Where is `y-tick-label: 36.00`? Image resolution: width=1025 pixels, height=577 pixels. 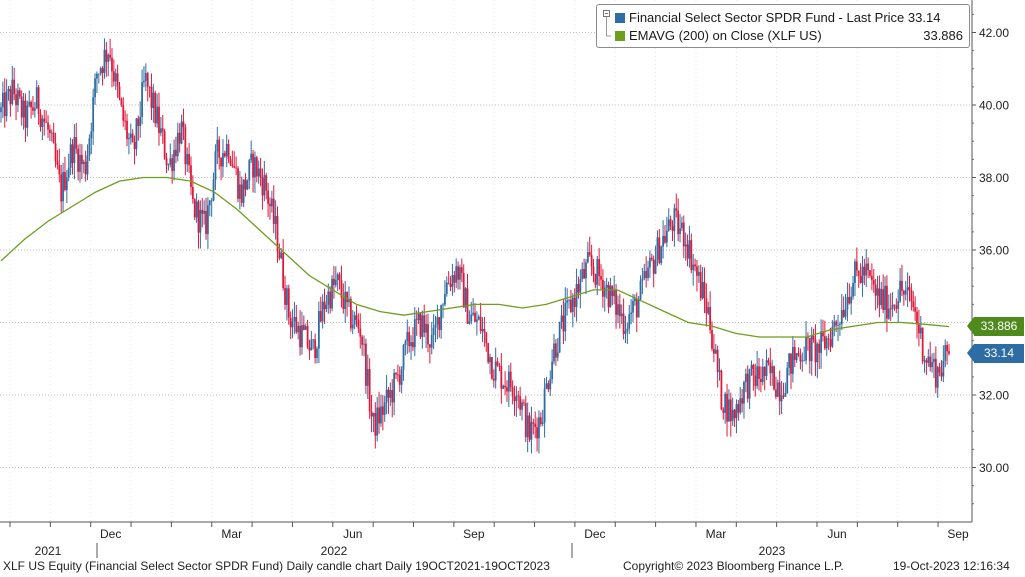 y-tick-label: 36.00 is located at coordinates (994, 251).